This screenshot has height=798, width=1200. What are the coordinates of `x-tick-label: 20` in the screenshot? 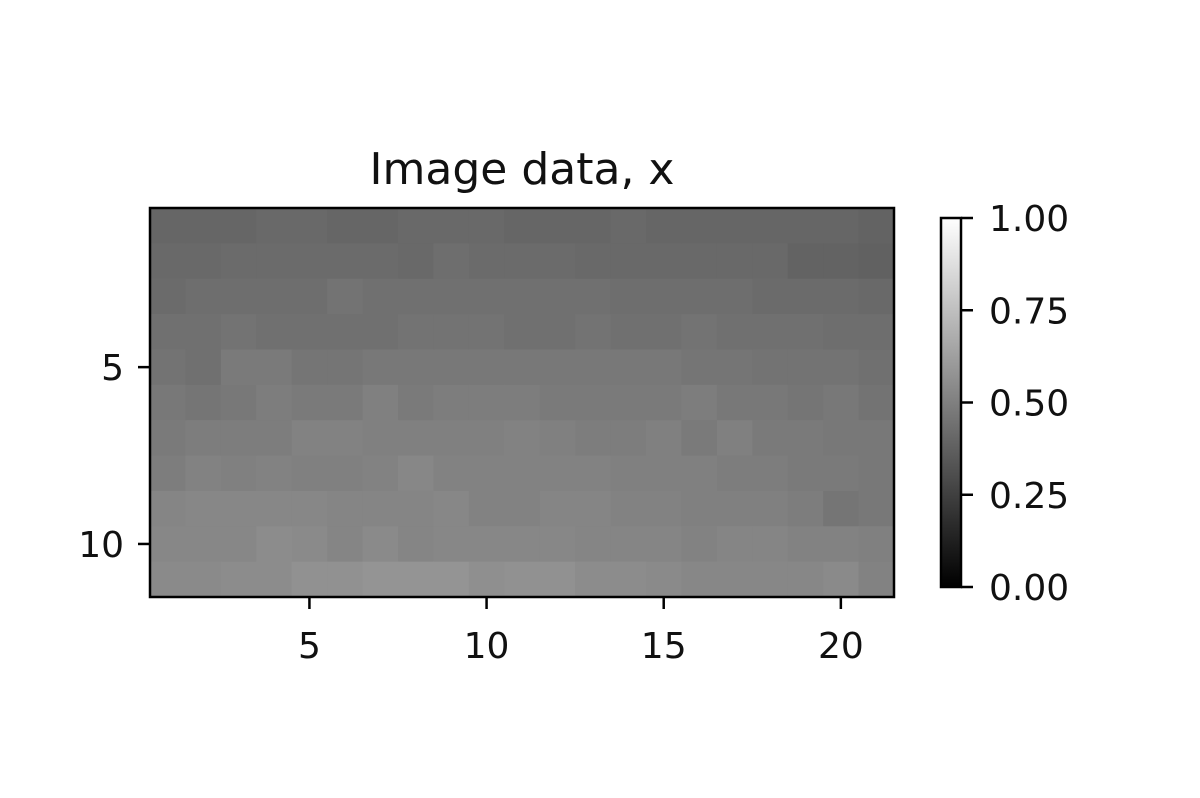 It's located at (841, 646).